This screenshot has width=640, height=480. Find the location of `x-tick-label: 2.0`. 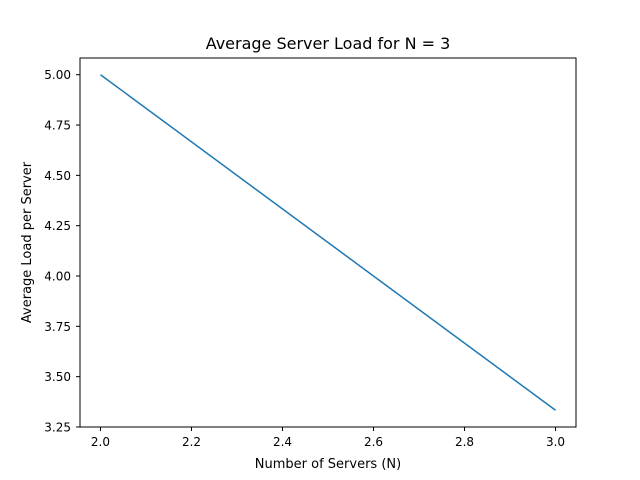

x-tick-label: 2.0 is located at coordinates (100, 442).